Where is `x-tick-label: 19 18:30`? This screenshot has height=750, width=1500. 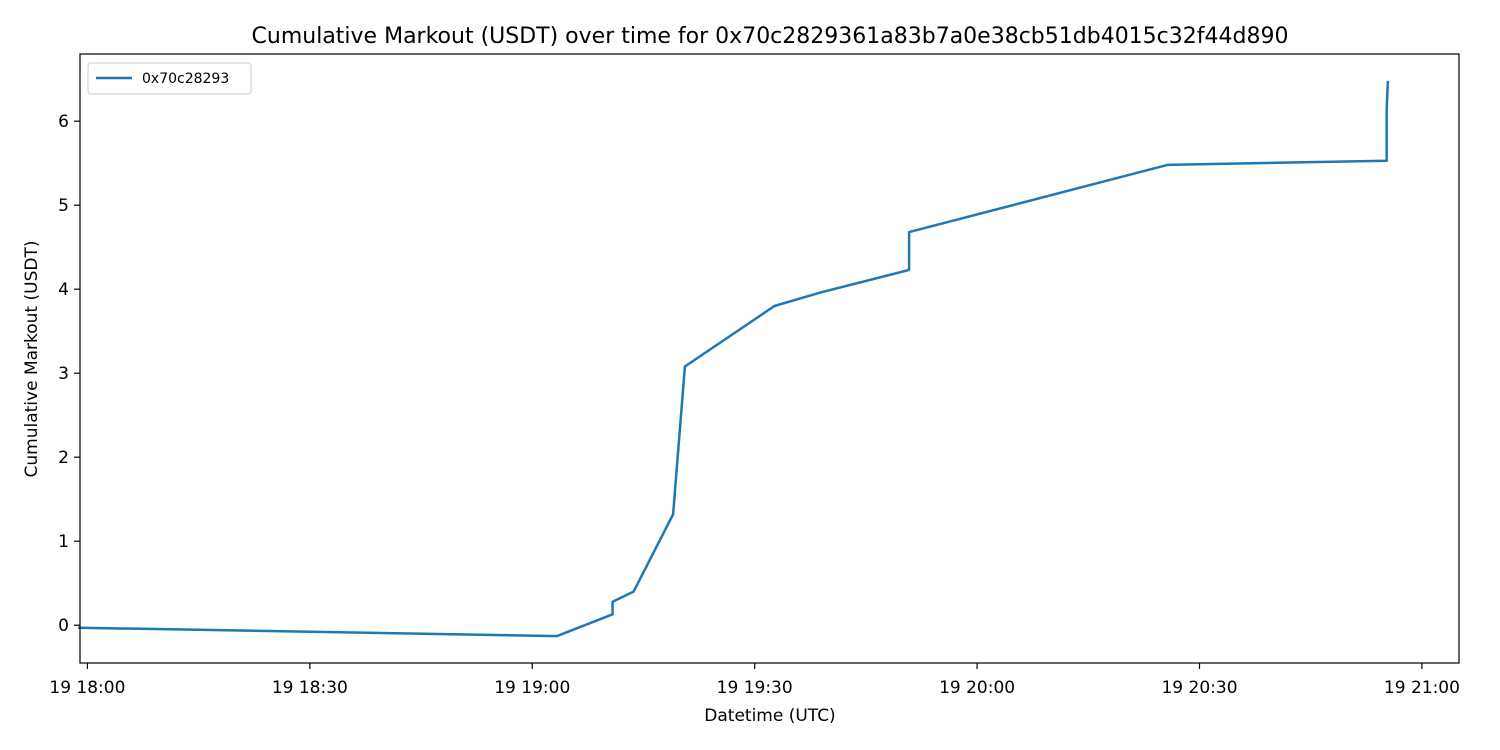 x-tick-label: 19 18:30 is located at coordinates (310, 688).